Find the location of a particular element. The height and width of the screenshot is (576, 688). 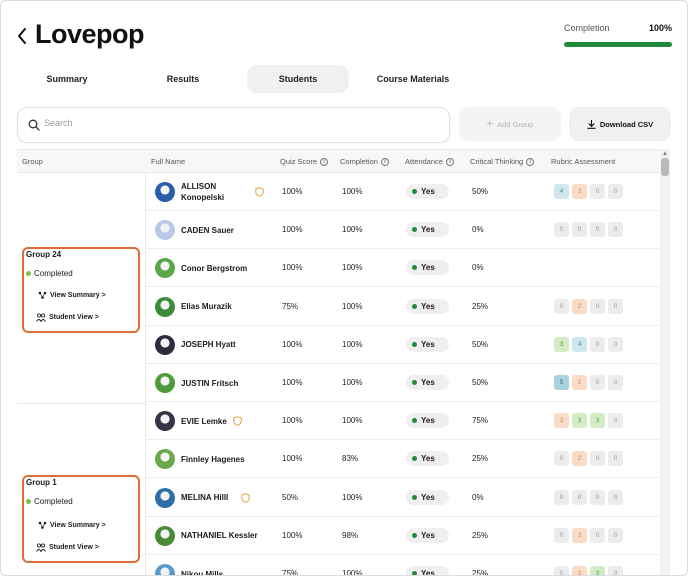

student-name: EVIE Lemke is located at coordinates (204, 421).